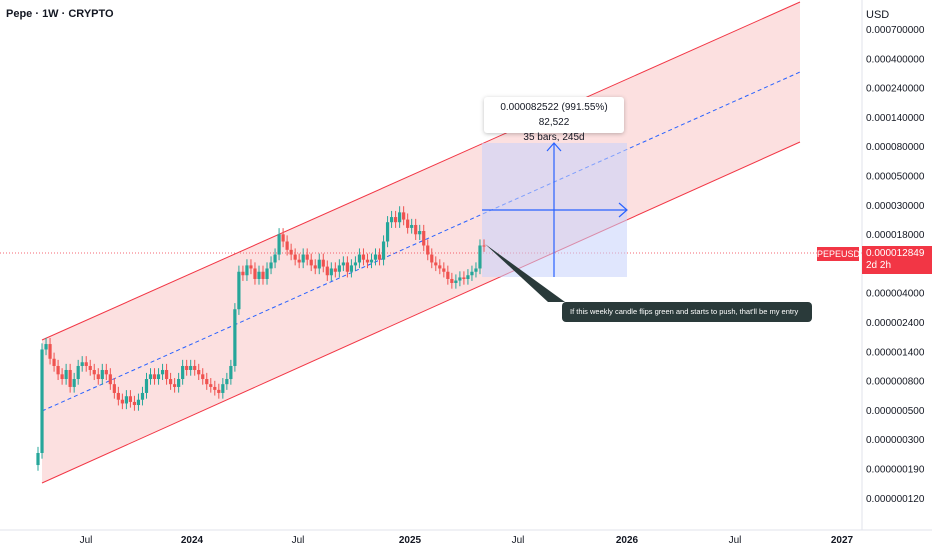 Image resolution: width=932 pixels, height=550 pixels. I want to click on measure-up-arrowhead, so click(554, 147).